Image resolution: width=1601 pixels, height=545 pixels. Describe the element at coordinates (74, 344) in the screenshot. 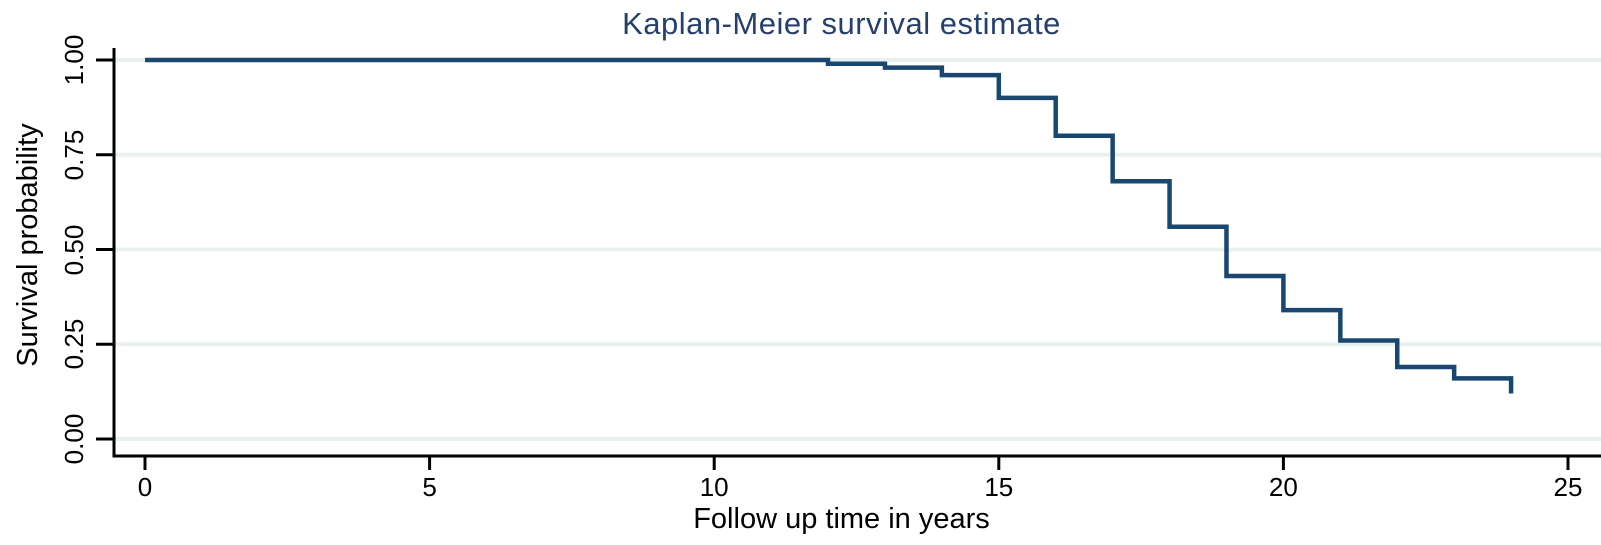

I see `y-tick-label: 0.25` at that location.